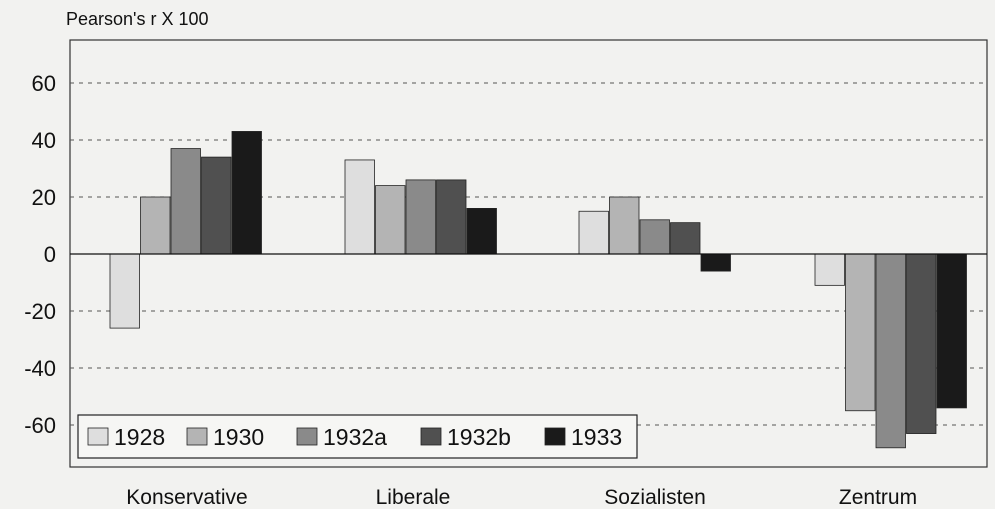 The width and height of the screenshot is (995, 509). What do you see at coordinates (715, 262) in the screenshot?
I see `bar-1933-sozialisten` at bounding box center [715, 262].